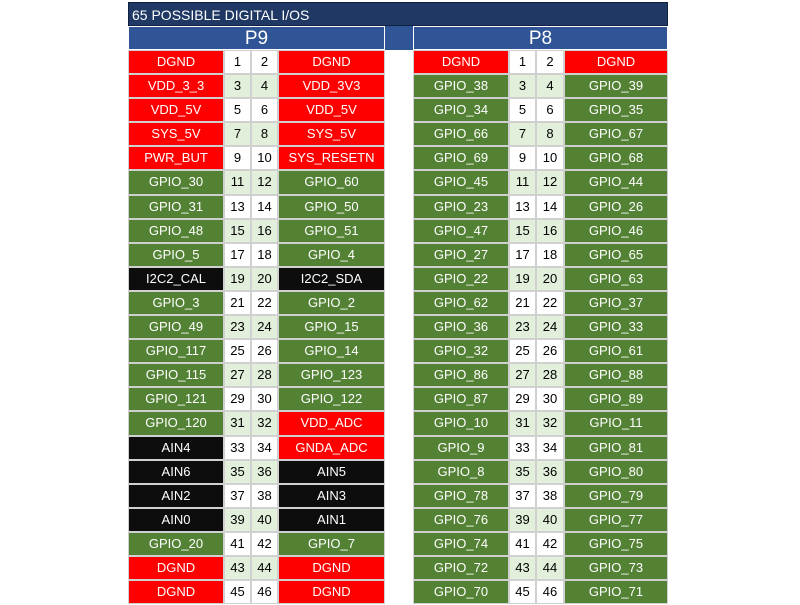  I want to click on p8-signal-odd: GPIO_76, so click(461, 519).